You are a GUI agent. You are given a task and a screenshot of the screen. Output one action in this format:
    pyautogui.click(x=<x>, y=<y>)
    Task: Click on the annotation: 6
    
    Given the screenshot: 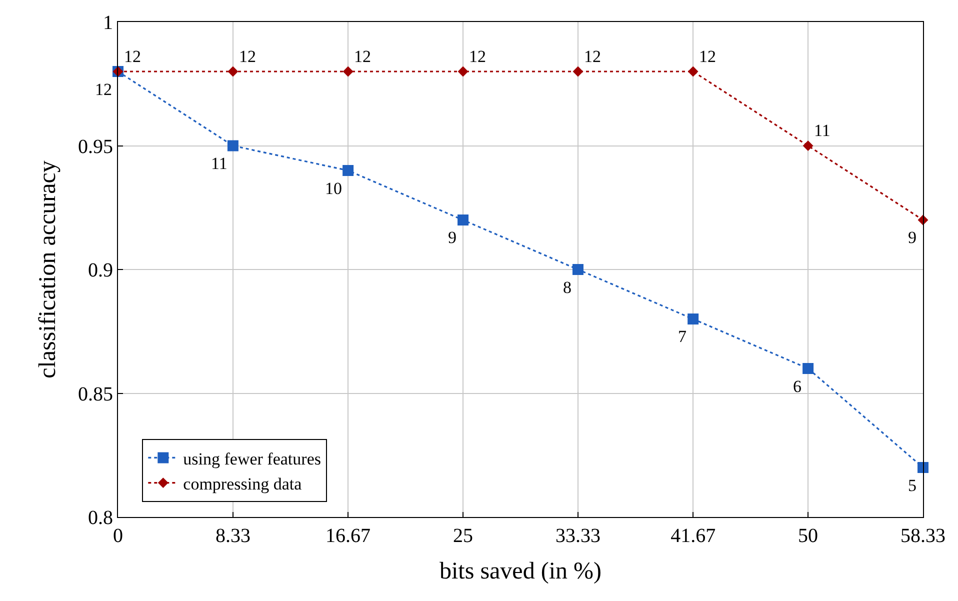 What is the action you would take?
    pyautogui.click(x=797, y=386)
    